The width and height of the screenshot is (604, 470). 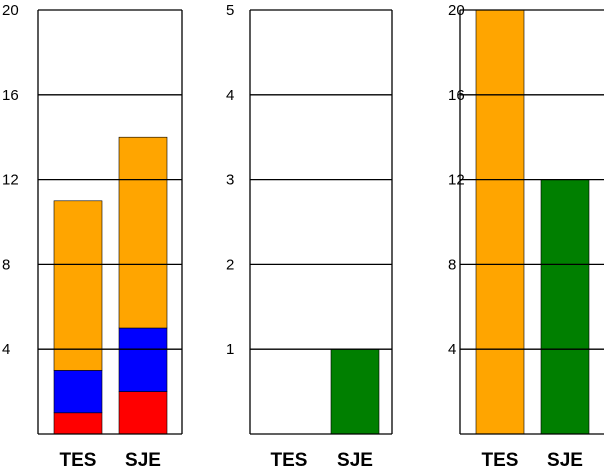 I want to click on category-label-sje-chart3: SJE, so click(x=565, y=460).